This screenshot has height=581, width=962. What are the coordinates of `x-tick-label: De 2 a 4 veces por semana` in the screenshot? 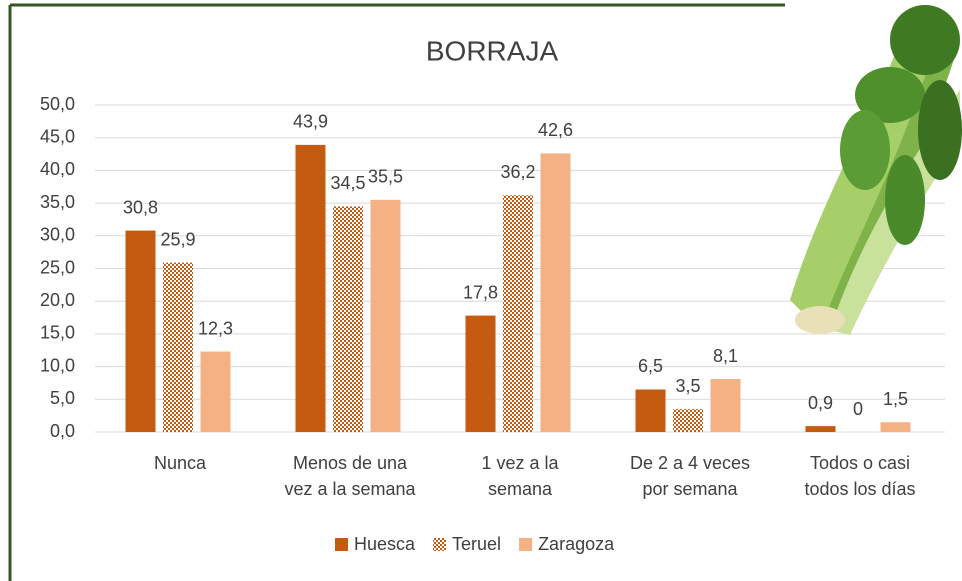 It's located at (690, 476).